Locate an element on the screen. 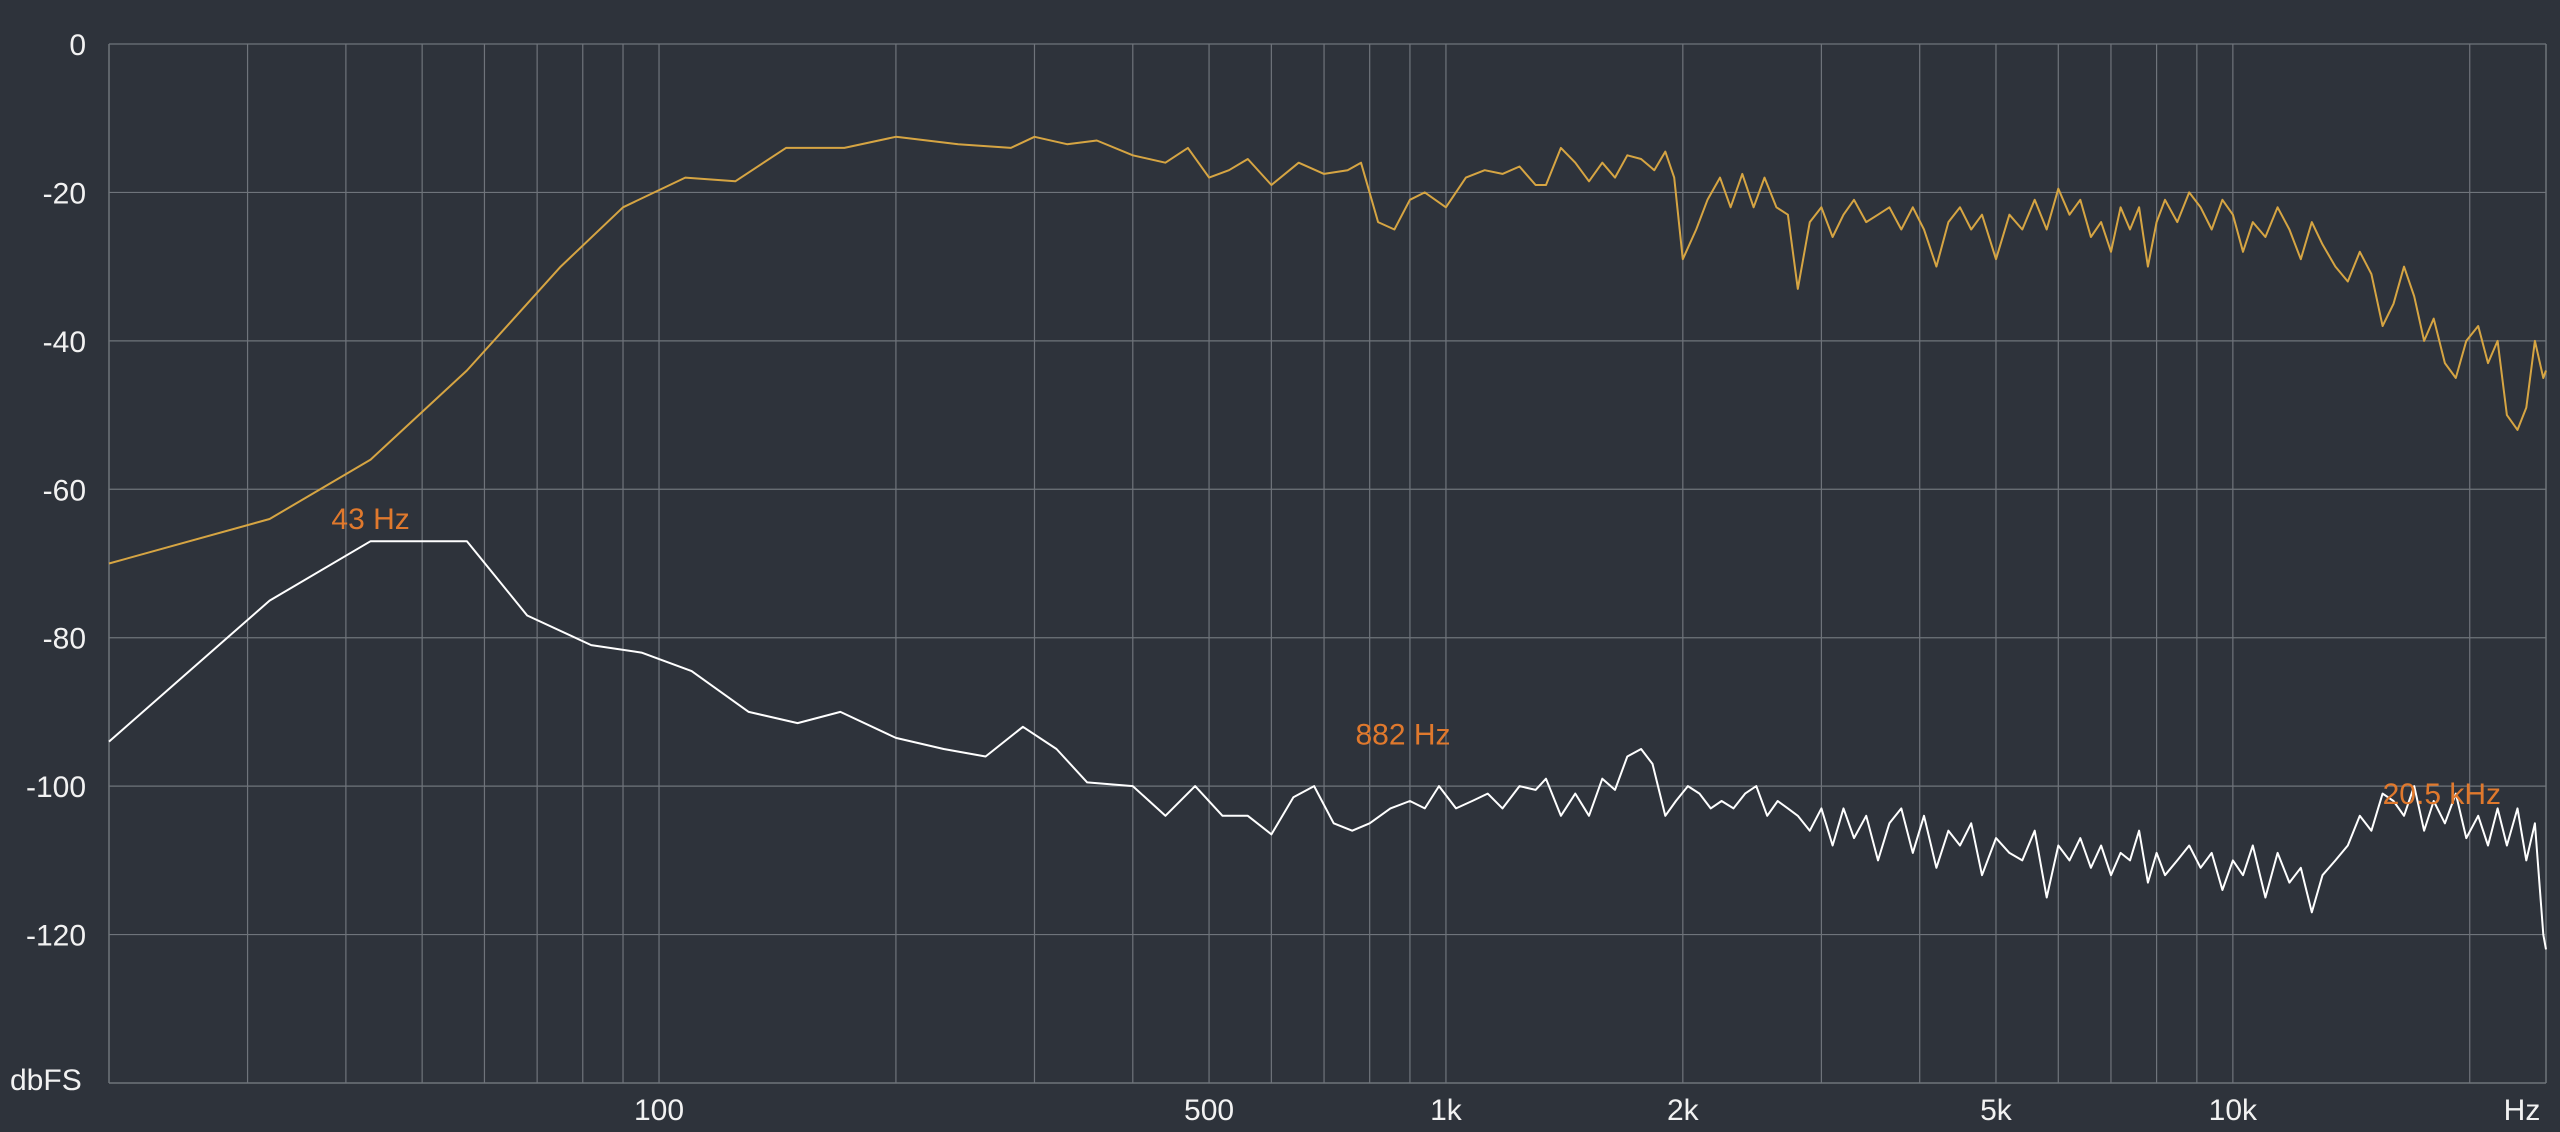 This screenshot has height=1132, width=2560. x-axis-label: Hz is located at coordinates (2522, 1110).